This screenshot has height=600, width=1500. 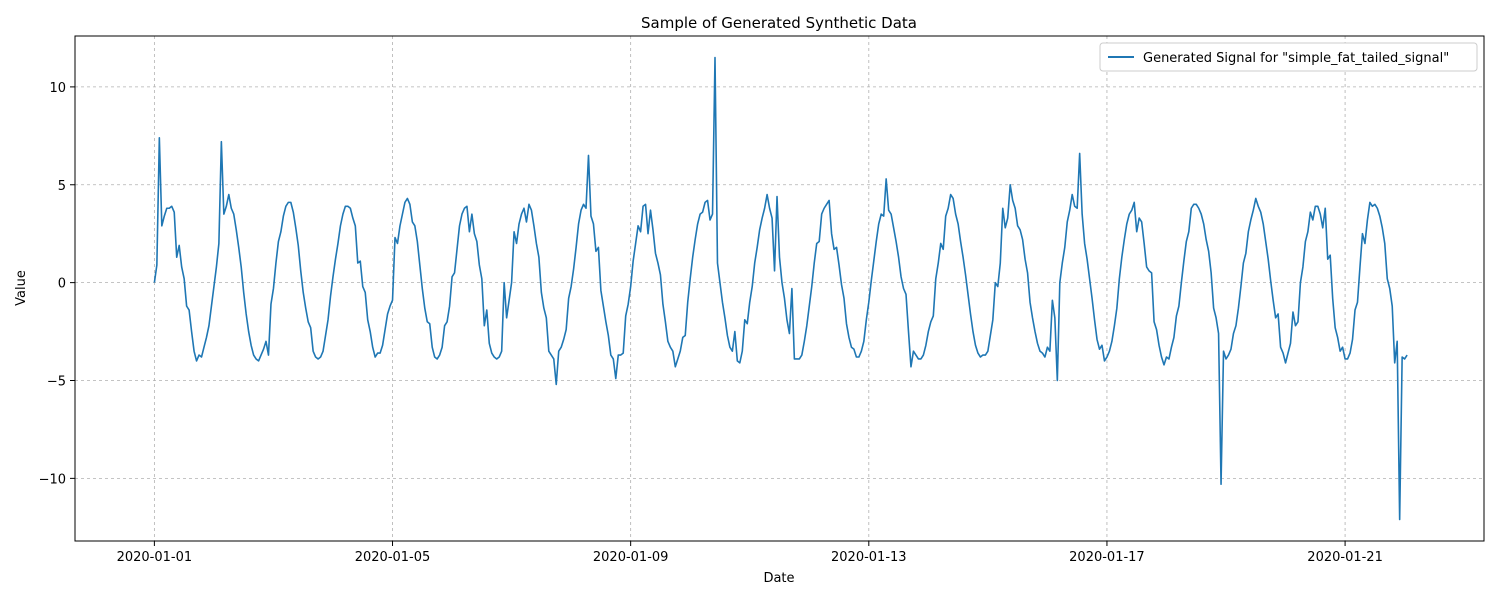 I want to click on y-tick-label: 5, so click(x=62, y=186).